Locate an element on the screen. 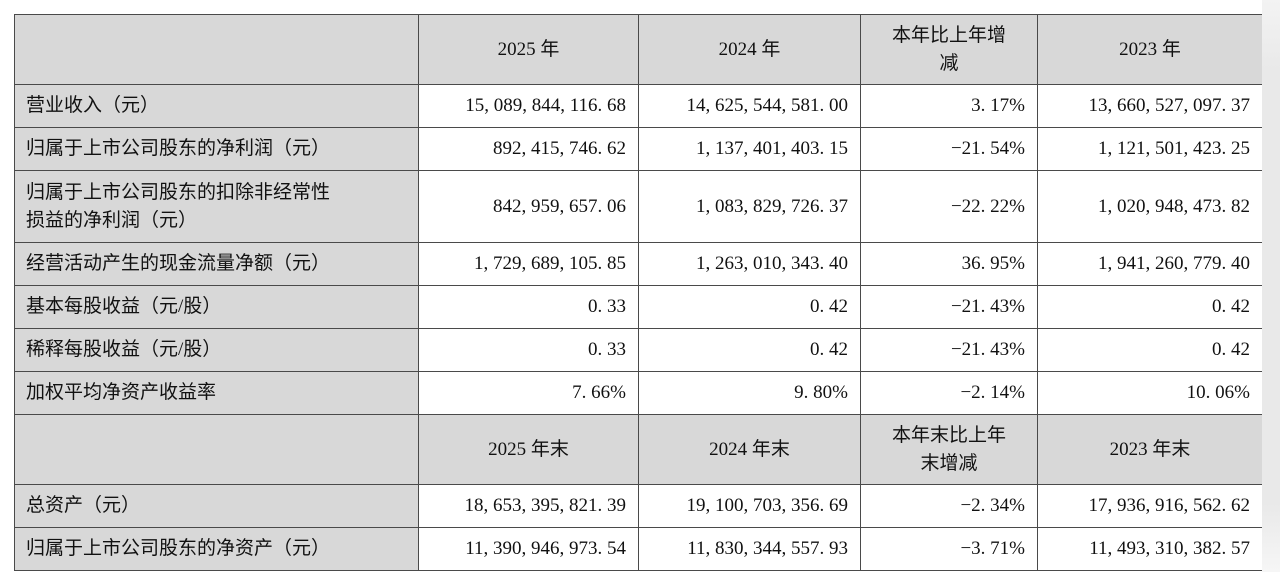 This screenshot has width=1280, height=572. value-cell: 1, 083, 829, 726. 37 is located at coordinates (749, 206).